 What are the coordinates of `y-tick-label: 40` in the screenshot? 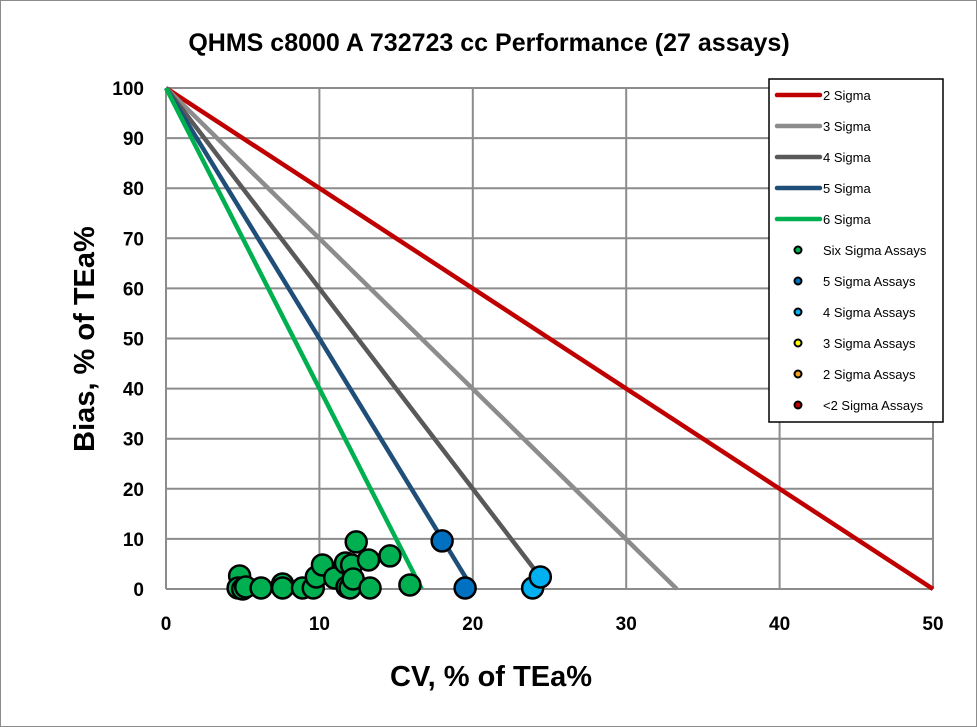 It's located at (133, 390).